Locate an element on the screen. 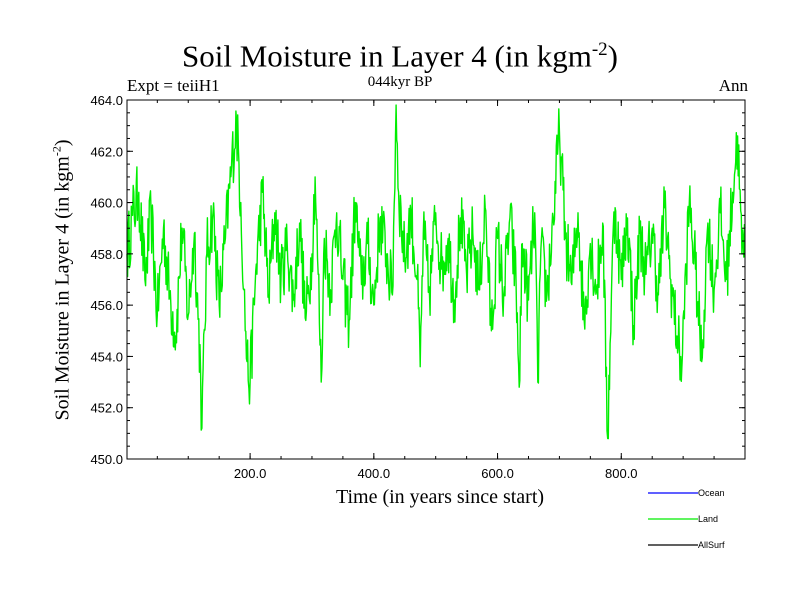 This screenshot has width=800, height=600. season-label: Ann is located at coordinates (733, 85).